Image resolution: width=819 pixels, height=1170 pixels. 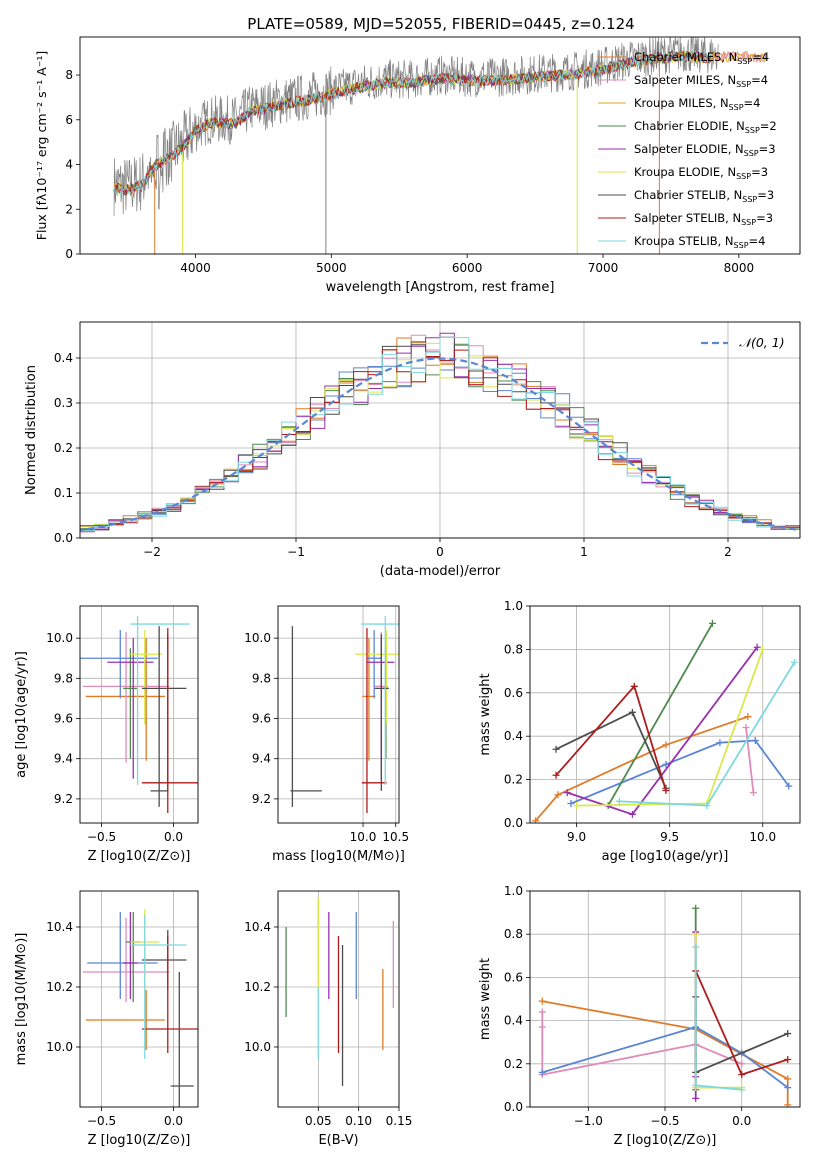 I want to click on legend-entry: Kroupa MILES, NSSP=4, so click(x=697, y=104).